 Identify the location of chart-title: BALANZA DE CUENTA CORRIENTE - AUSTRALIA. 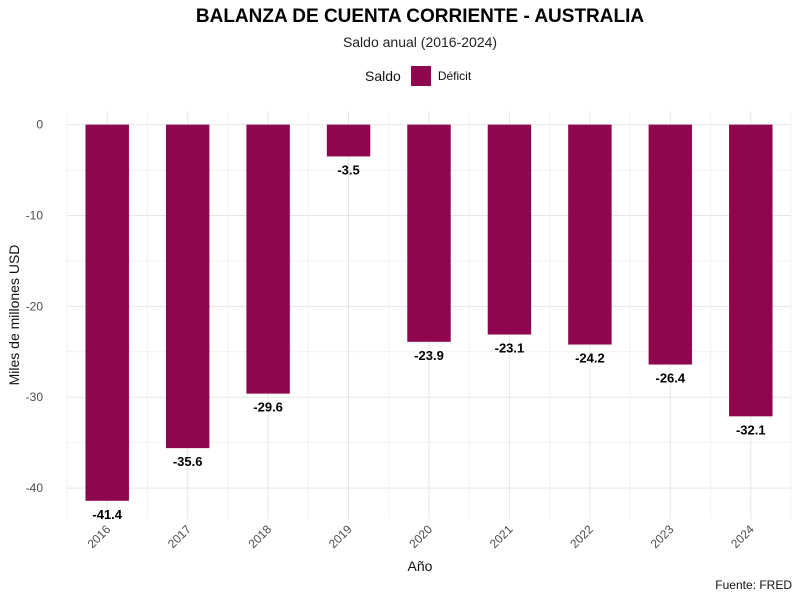
(420, 16).